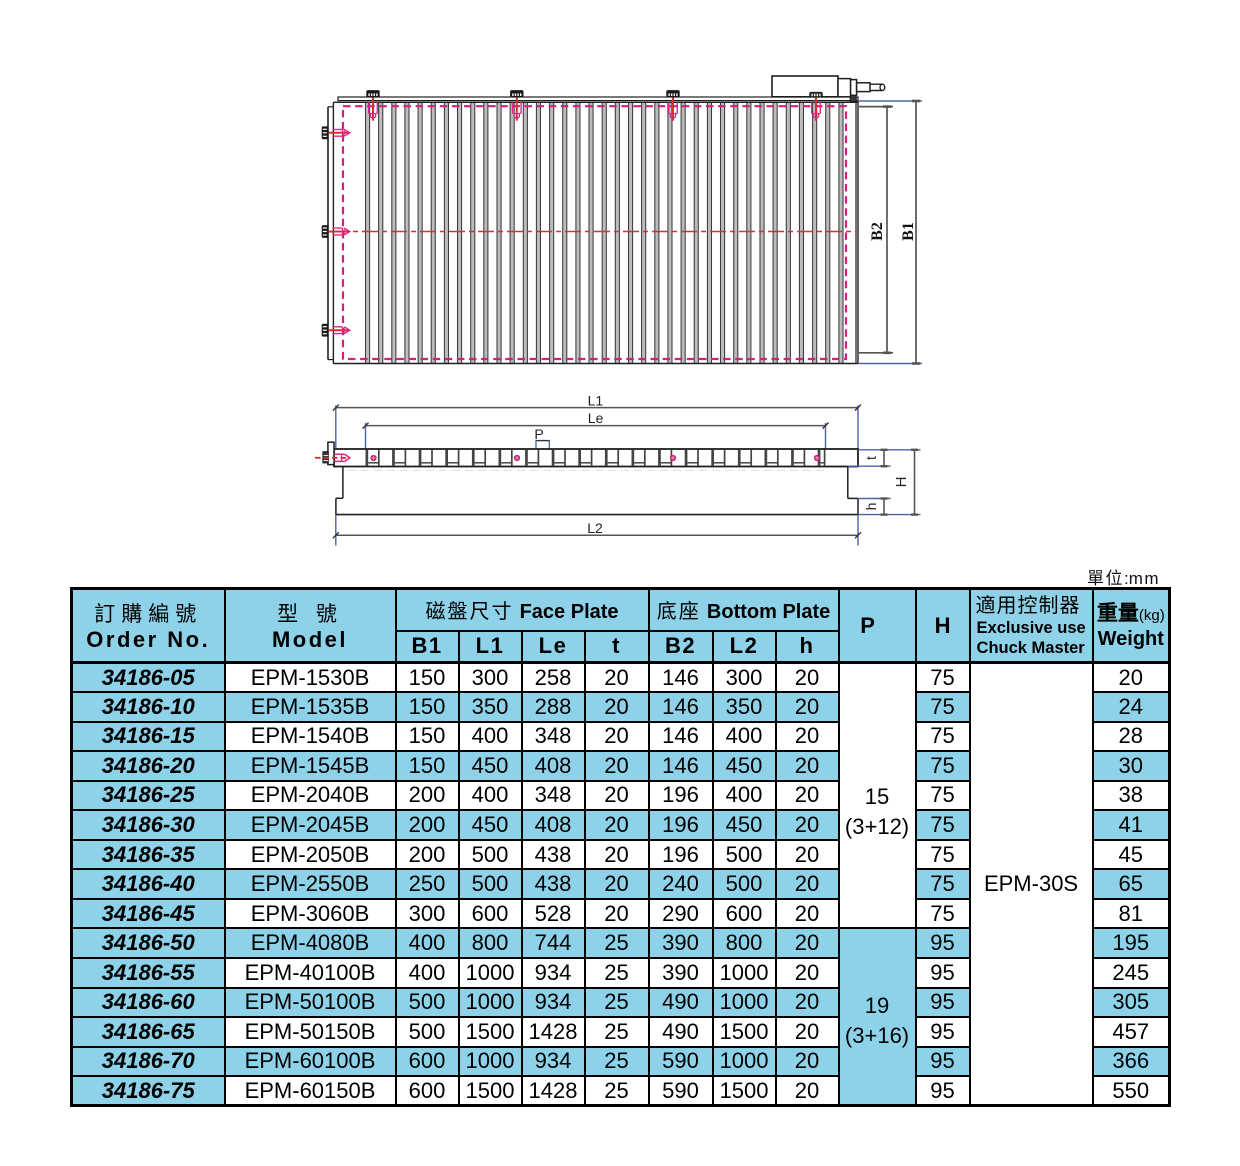  What do you see at coordinates (908, 231) in the screenshot?
I see `svg-text: B1` at bounding box center [908, 231].